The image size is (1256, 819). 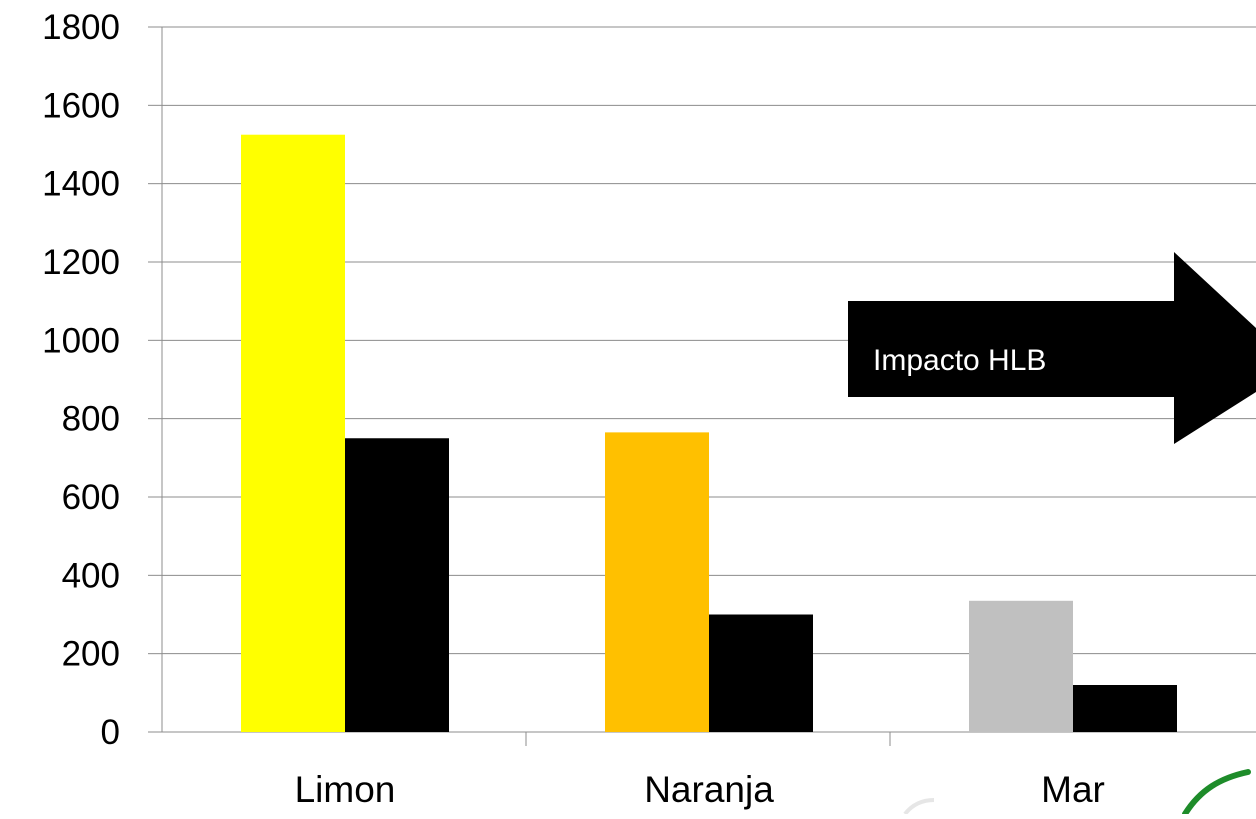 I want to click on y-tick-label: 600, so click(x=91, y=497).